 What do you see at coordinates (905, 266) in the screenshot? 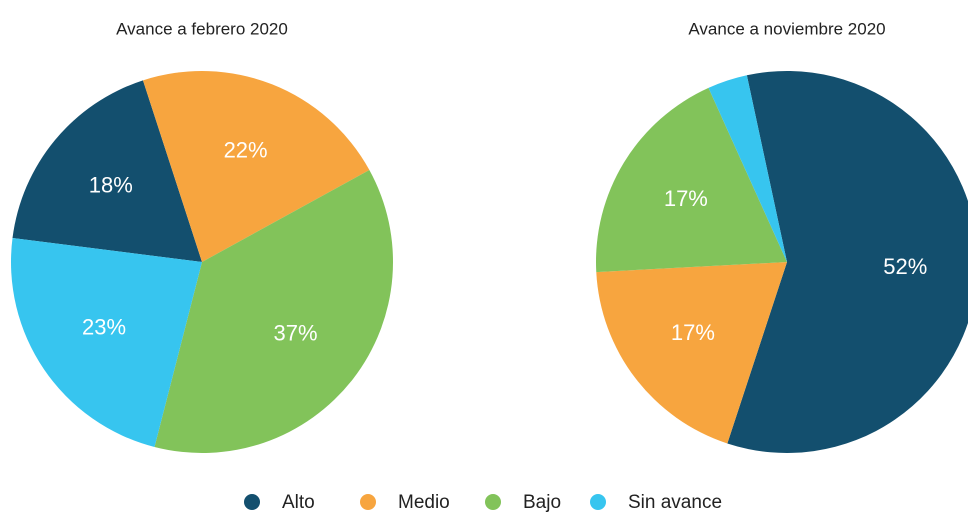
I see `slice-label: 52%` at bounding box center [905, 266].